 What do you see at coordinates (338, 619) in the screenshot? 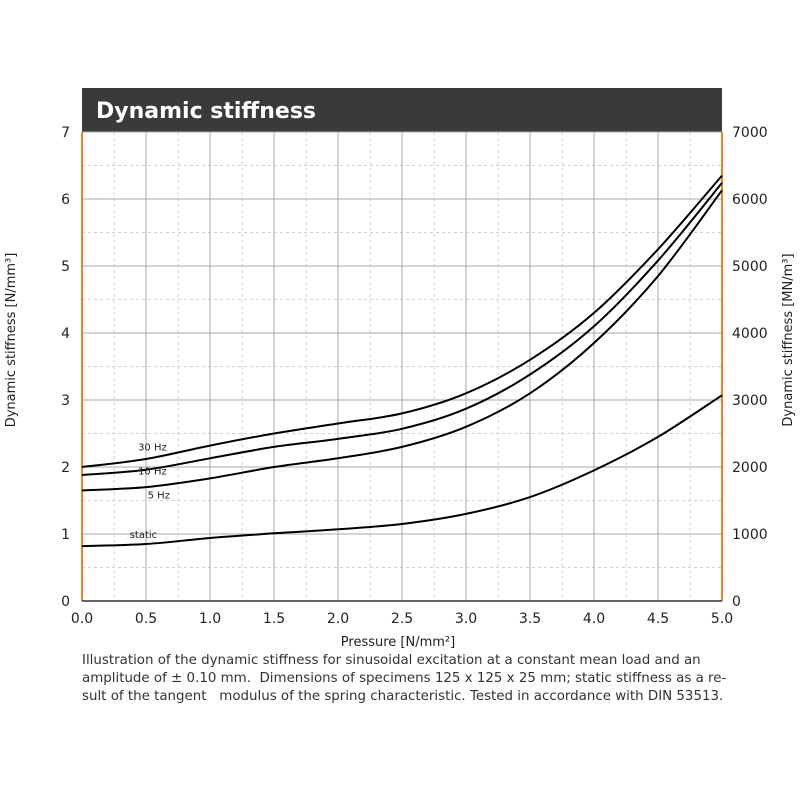
I see `x-tick-label: 2.0` at bounding box center [338, 619].